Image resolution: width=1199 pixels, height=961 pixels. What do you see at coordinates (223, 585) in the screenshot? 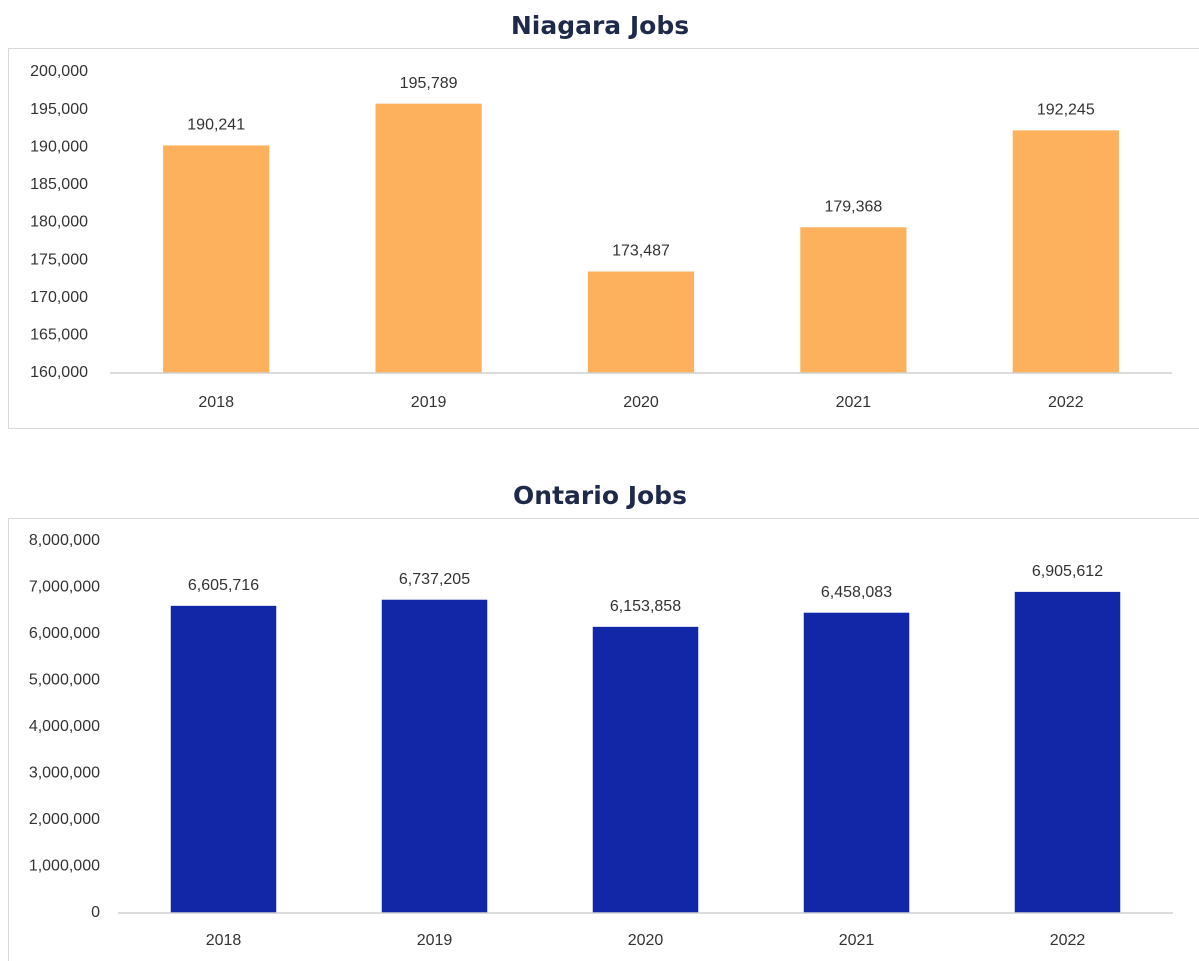
I see `value-label: 6,605,716` at bounding box center [223, 585].